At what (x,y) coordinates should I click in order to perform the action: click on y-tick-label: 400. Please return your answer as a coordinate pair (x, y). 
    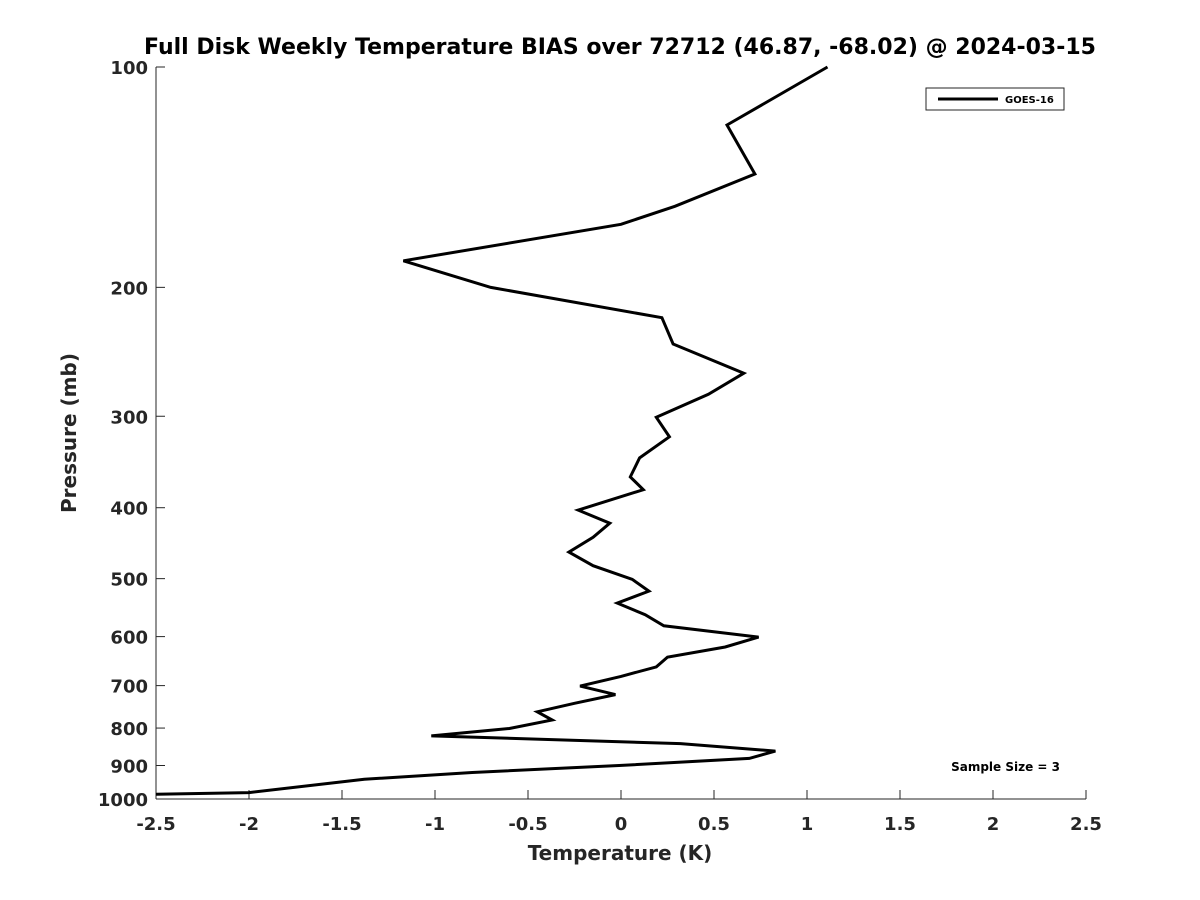
    Looking at the image, I should click on (129, 509).